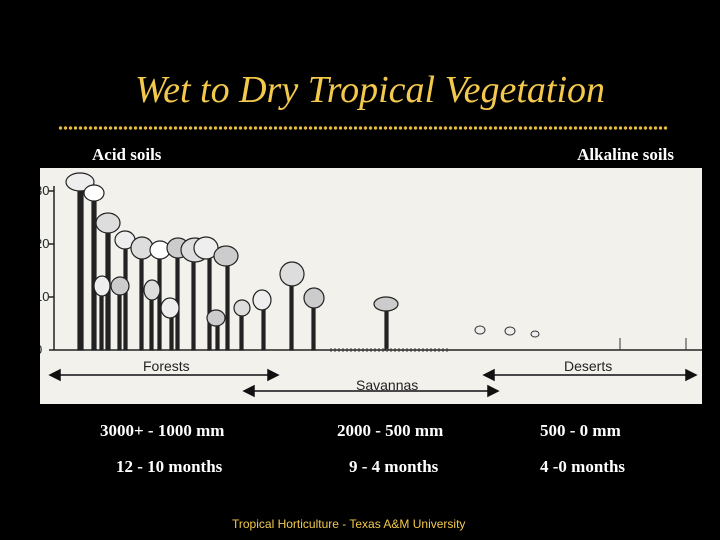  Describe the element at coordinates (583, 466) in the screenshot. I see `dry-season-deserts: 4 -0 months` at that location.